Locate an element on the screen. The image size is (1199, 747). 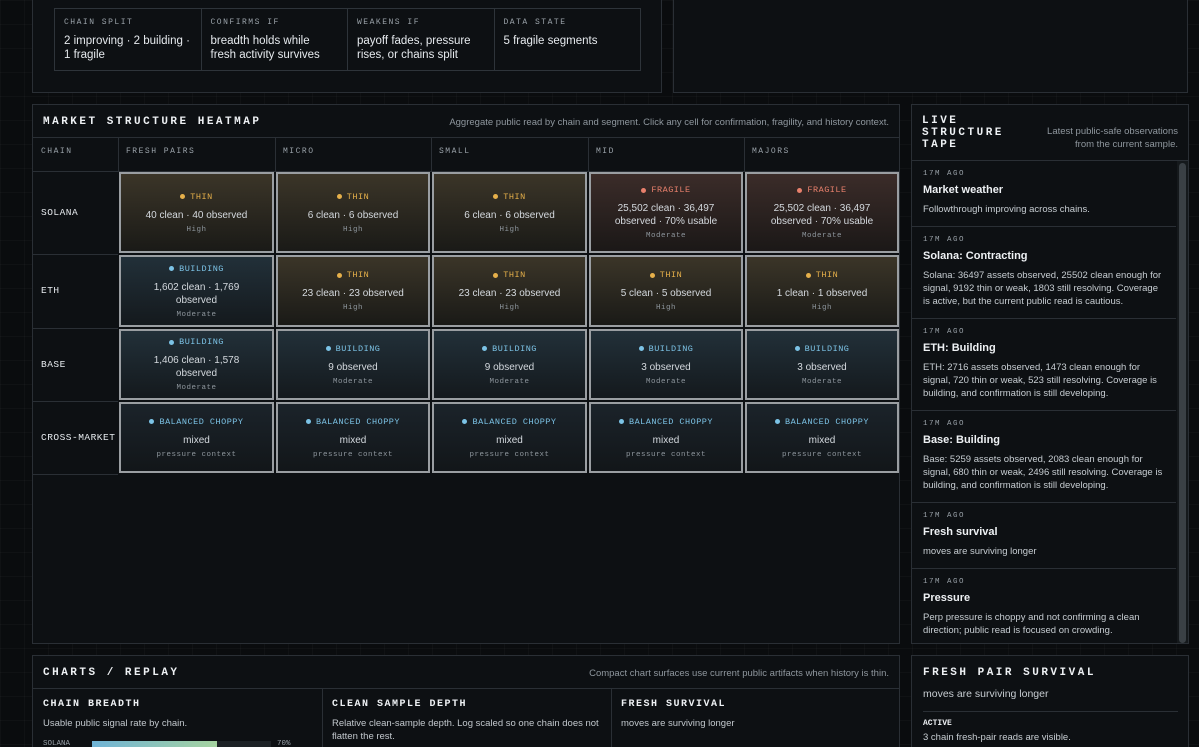
heatmap-cell: THIN 5 clean · 5 observed High is located at coordinates (666, 291).